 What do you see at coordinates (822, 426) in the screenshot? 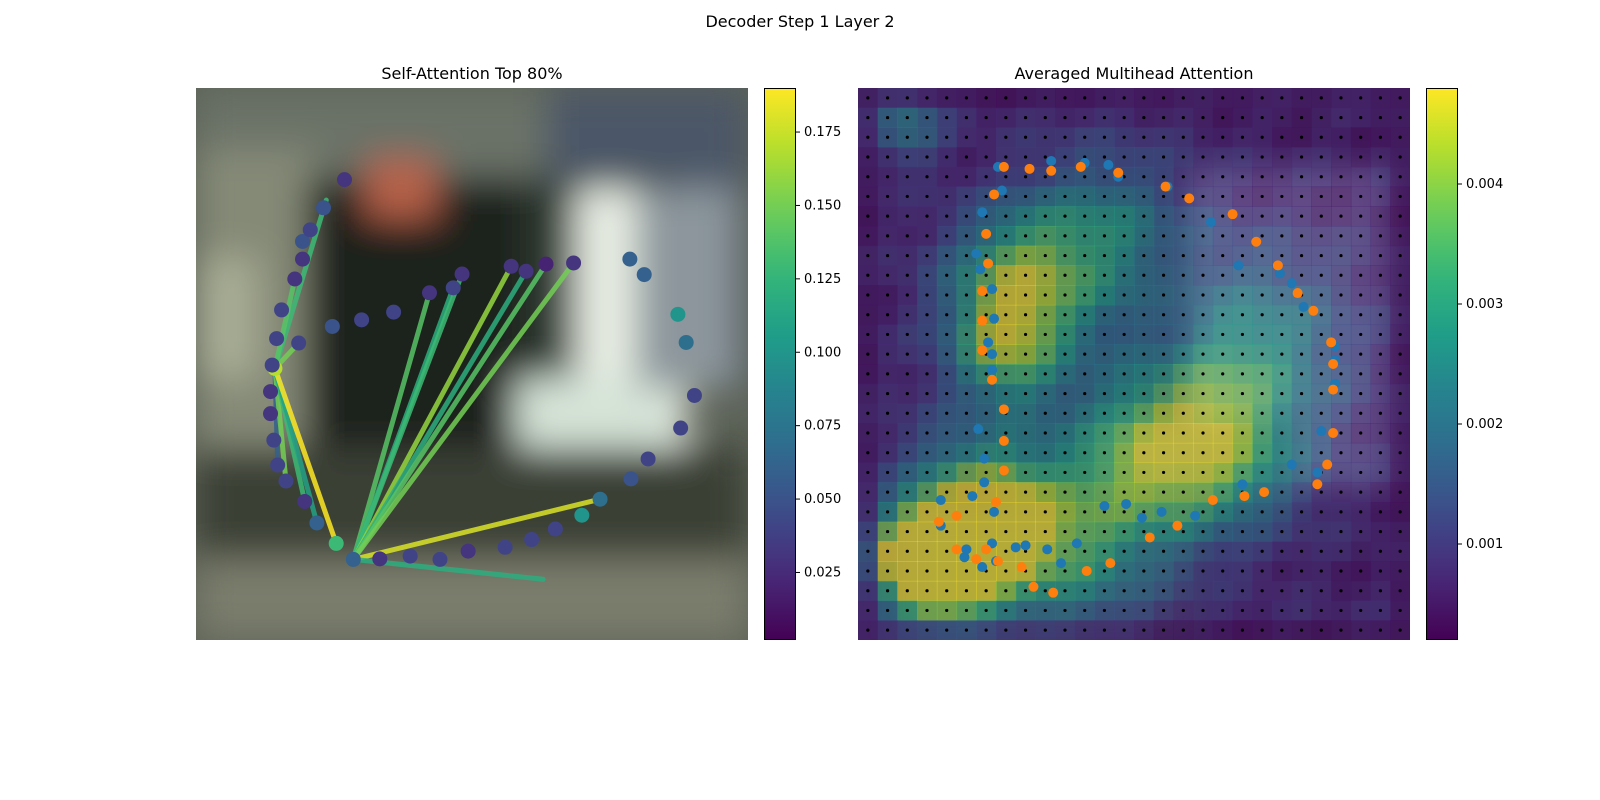
I see `left-colorbar-tick-label: 0.075` at bounding box center [822, 426].